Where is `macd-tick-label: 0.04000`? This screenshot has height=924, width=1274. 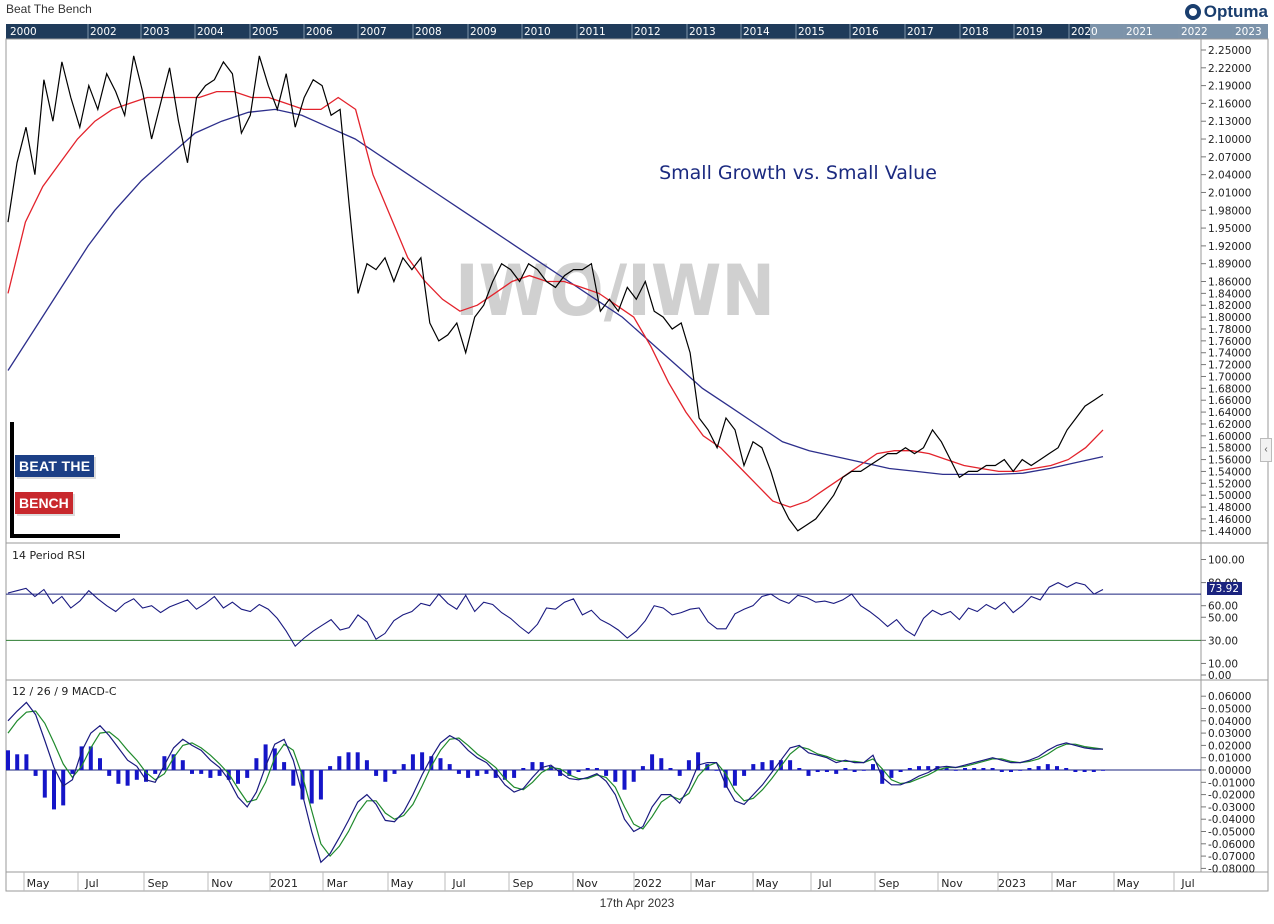 macd-tick-label: 0.04000 is located at coordinates (1229, 722).